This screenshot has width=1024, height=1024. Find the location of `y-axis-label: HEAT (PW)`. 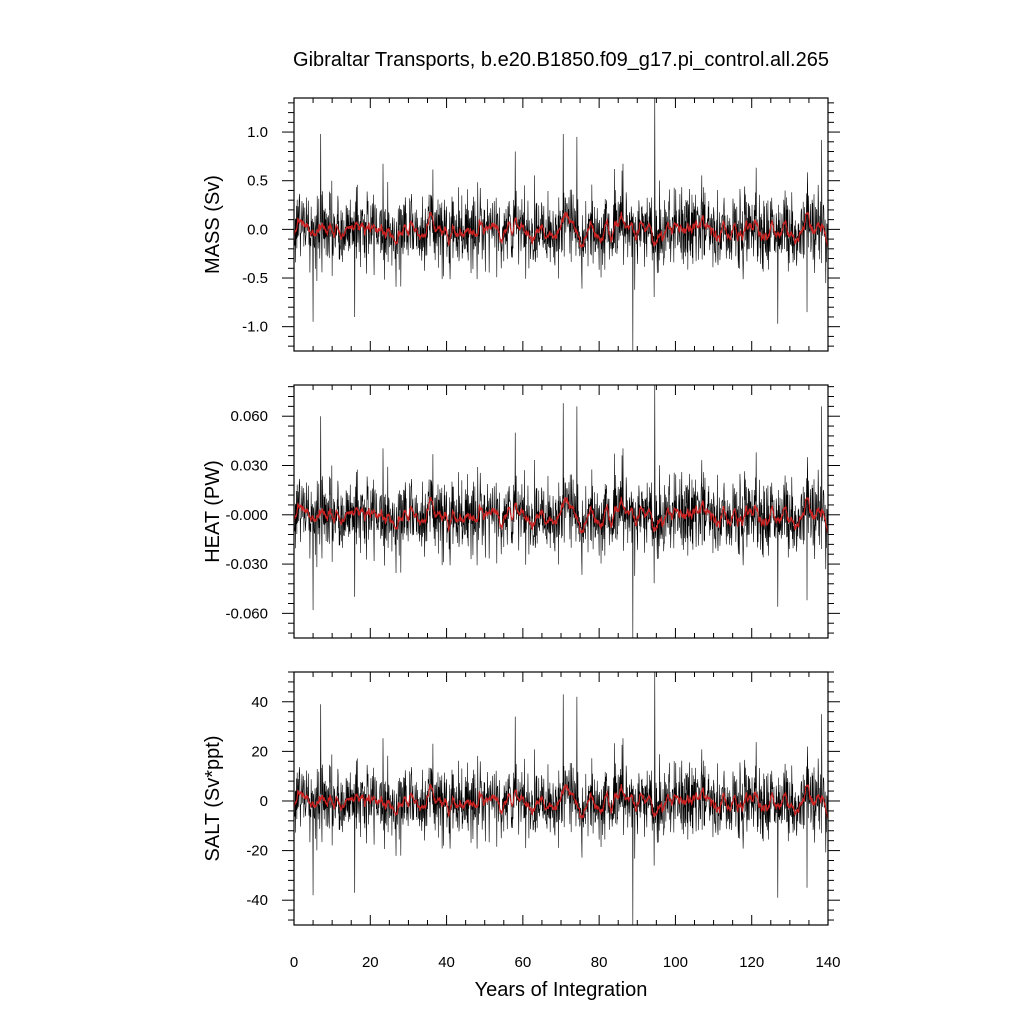

y-axis-label: HEAT (PW) is located at coordinates (213, 511).